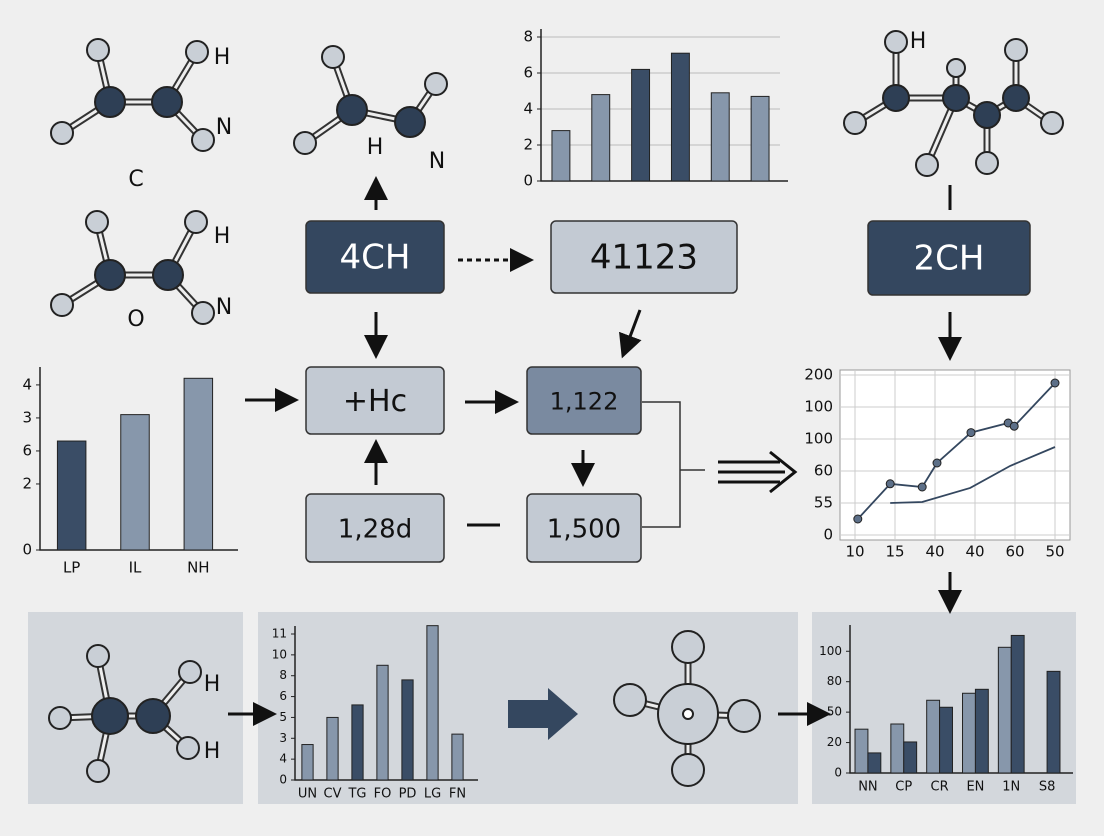 The image size is (1104, 836). I want to click on x-tick-label: 10, so click(854, 552).